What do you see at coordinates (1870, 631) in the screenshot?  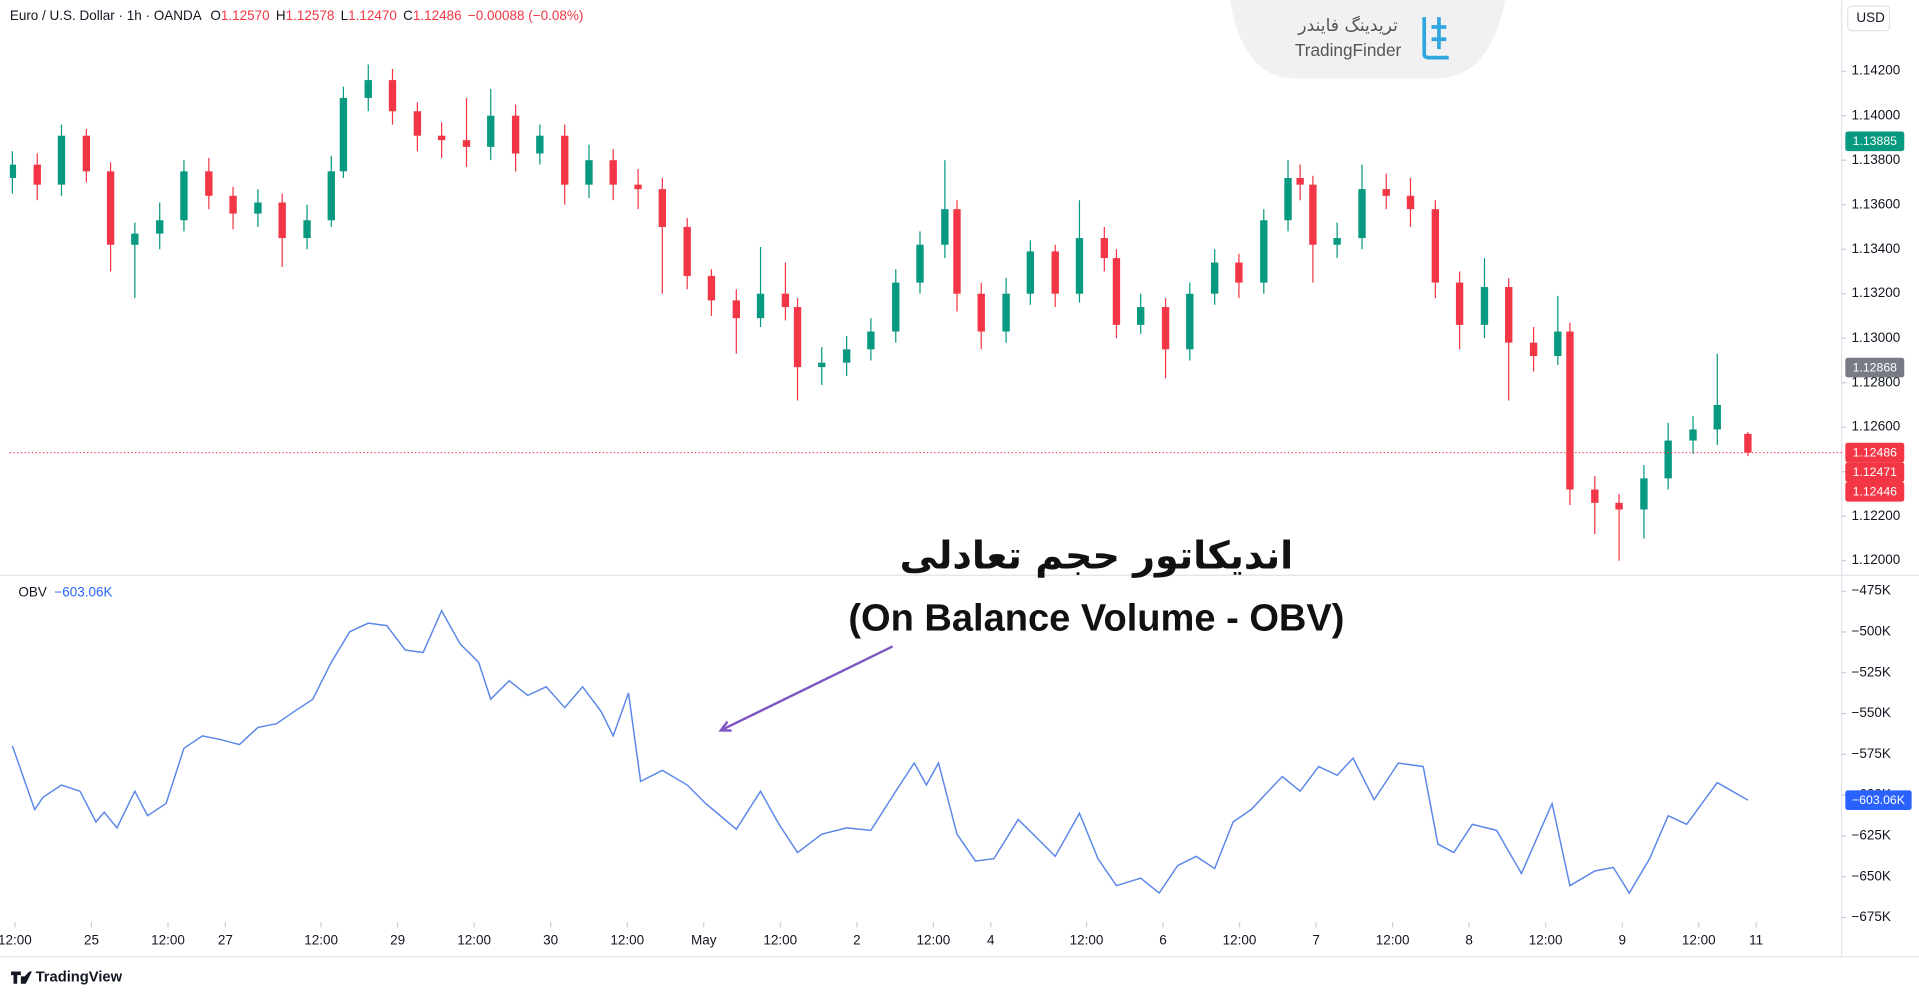 I see `y-tick-label: −500K` at bounding box center [1870, 631].